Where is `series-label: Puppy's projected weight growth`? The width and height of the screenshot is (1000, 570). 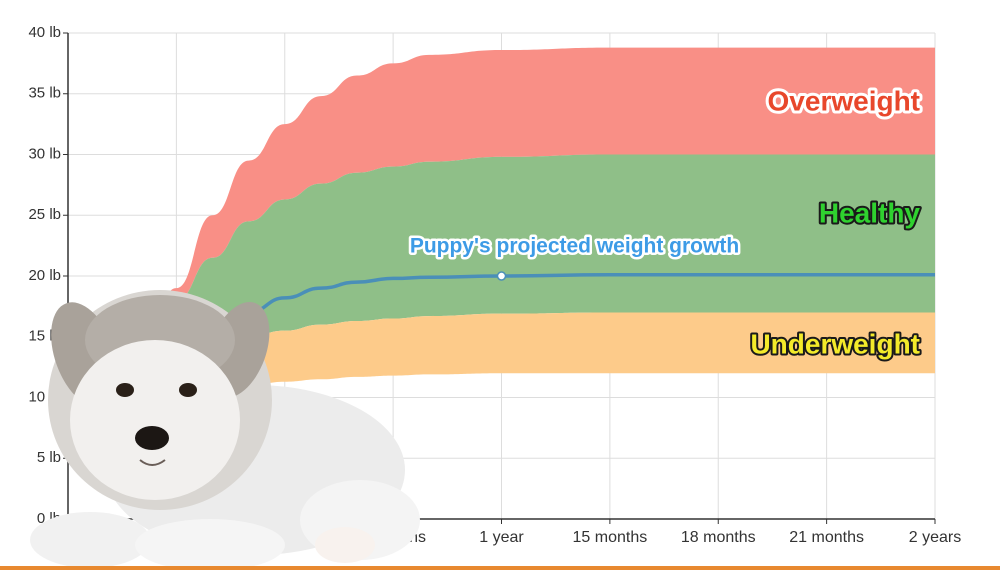
series-label: Puppy's projected weight growth is located at coordinates (574, 246).